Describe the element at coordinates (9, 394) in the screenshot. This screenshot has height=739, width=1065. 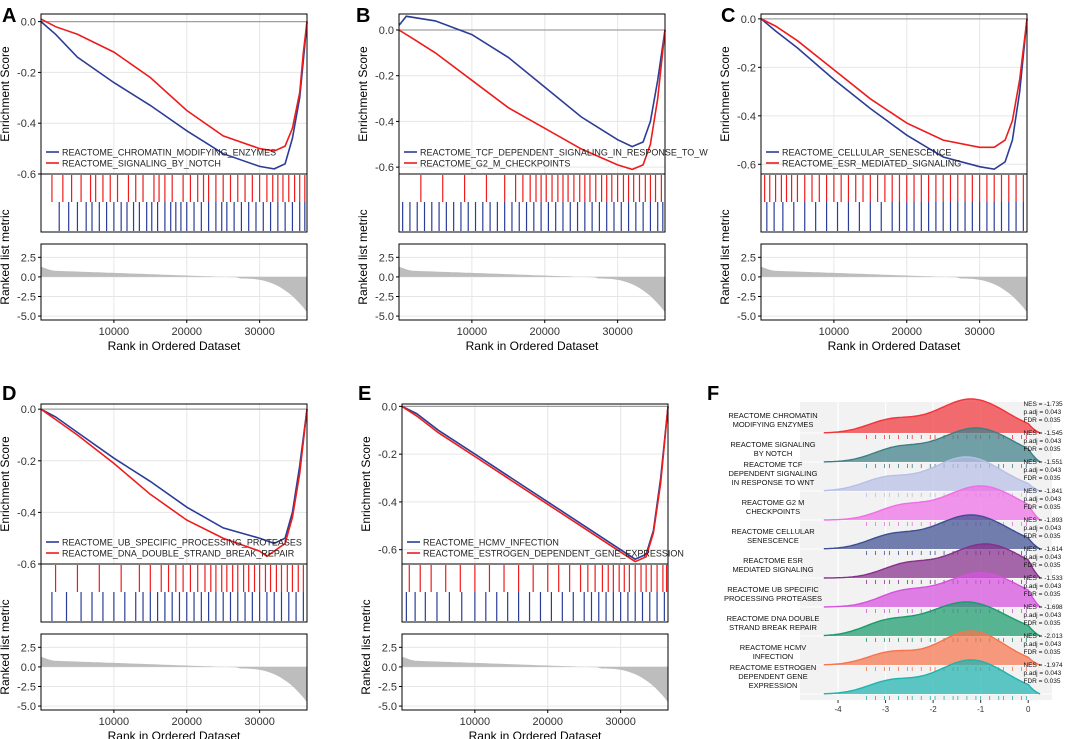
I see `panel-letter: D` at that location.